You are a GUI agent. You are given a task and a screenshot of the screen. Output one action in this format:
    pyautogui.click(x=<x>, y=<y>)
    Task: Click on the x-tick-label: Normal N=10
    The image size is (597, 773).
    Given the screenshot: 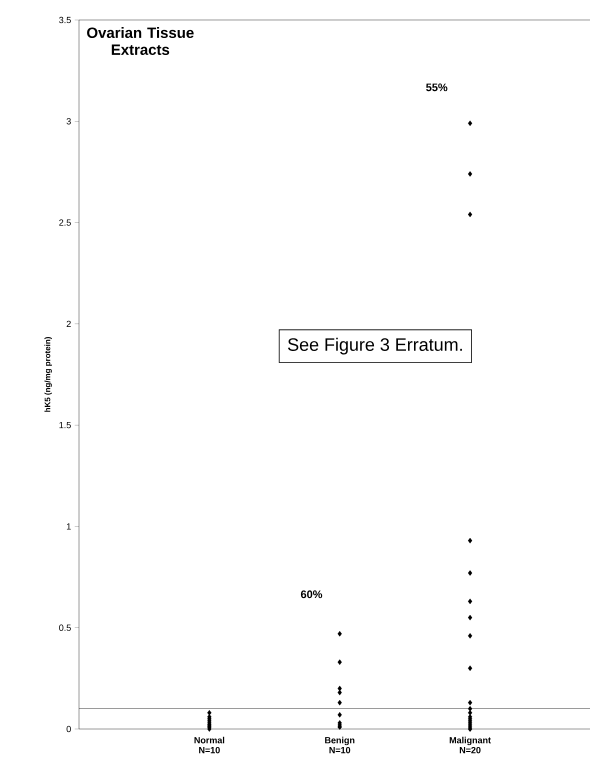 What is the action you would take?
    pyautogui.click(x=209, y=745)
    